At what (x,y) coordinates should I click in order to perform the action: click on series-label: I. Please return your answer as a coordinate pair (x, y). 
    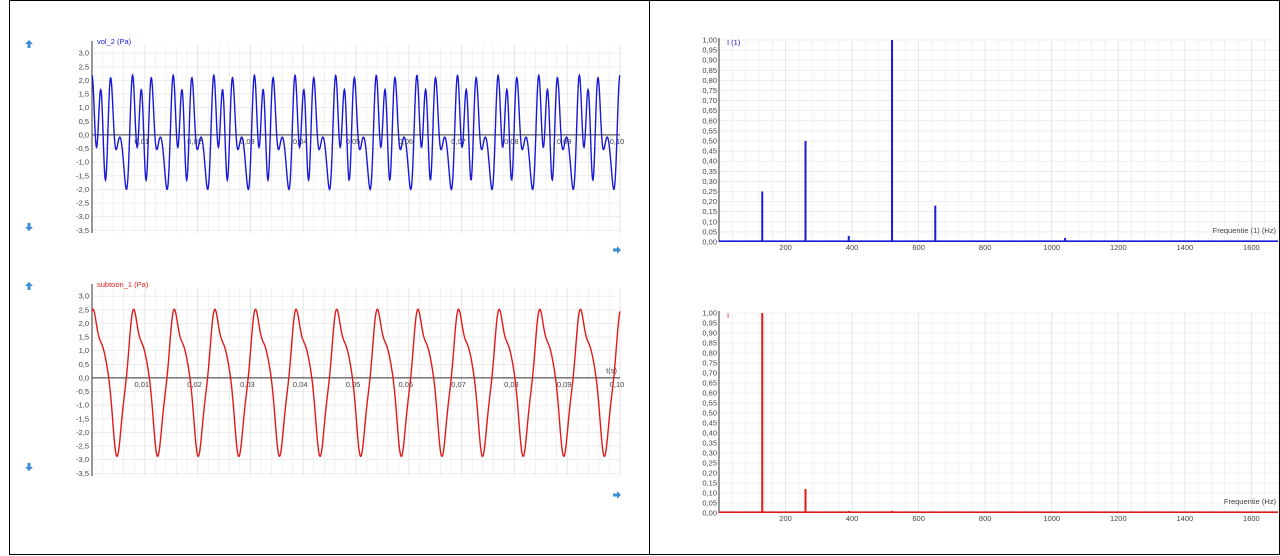
    Looking at the image, I should click on (728, 315).